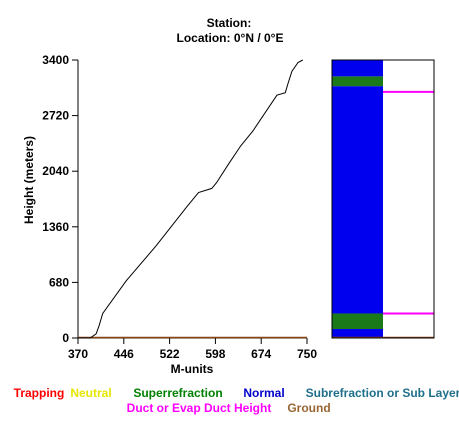  Describe the element at coordinates (170, 354) in the screenshot. I see `x-tick-label: 522` at that location.